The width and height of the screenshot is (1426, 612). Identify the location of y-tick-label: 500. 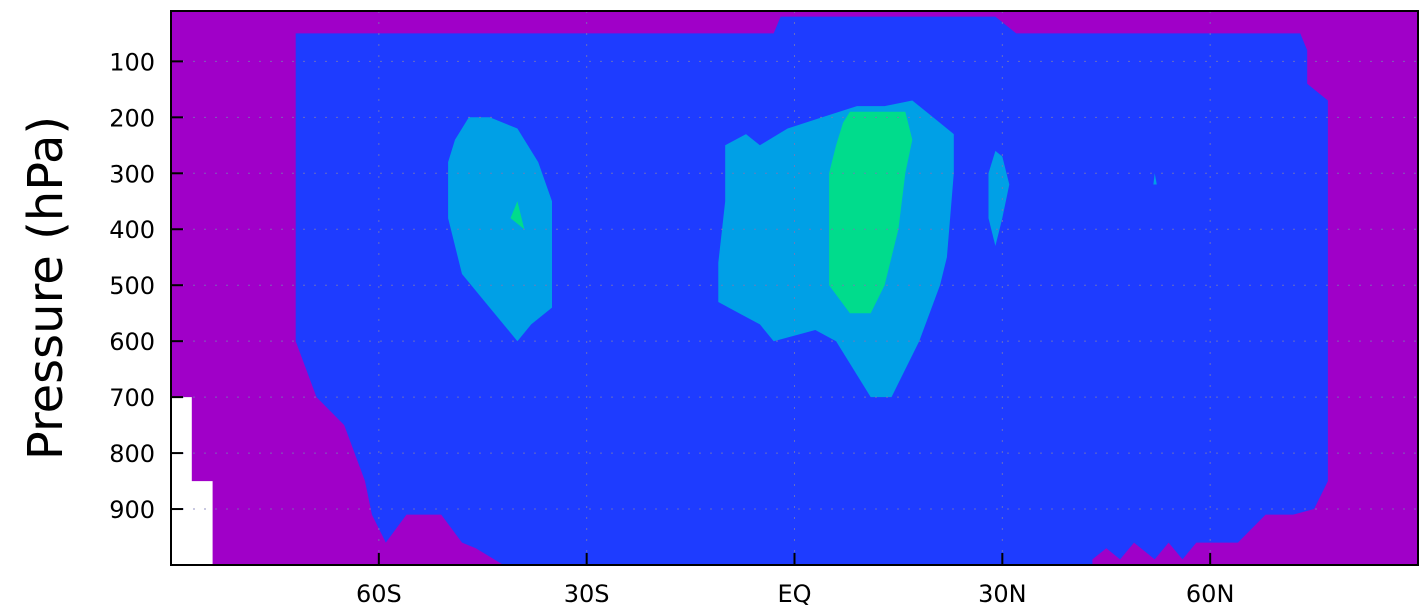
(132, 286).